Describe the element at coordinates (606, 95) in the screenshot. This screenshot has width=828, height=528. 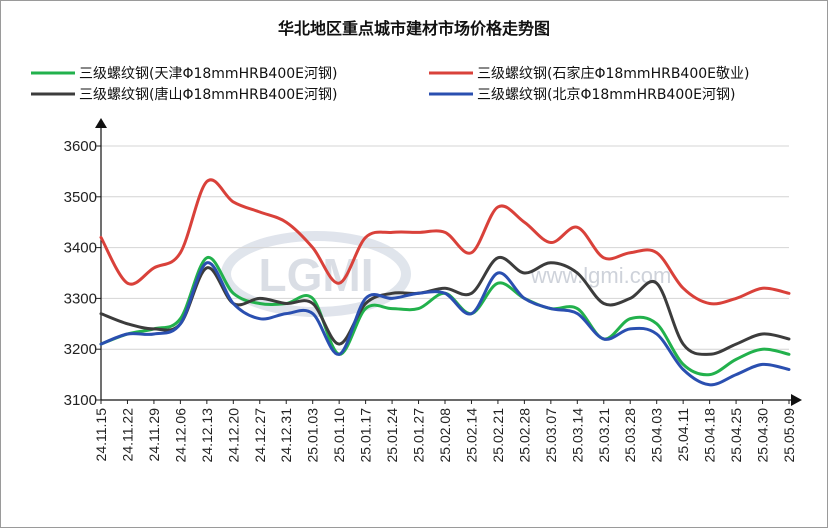
I see `legend-label-beijing: 三级螺纹钢(北京Φ18mmHRB400E河钢)` at that location.